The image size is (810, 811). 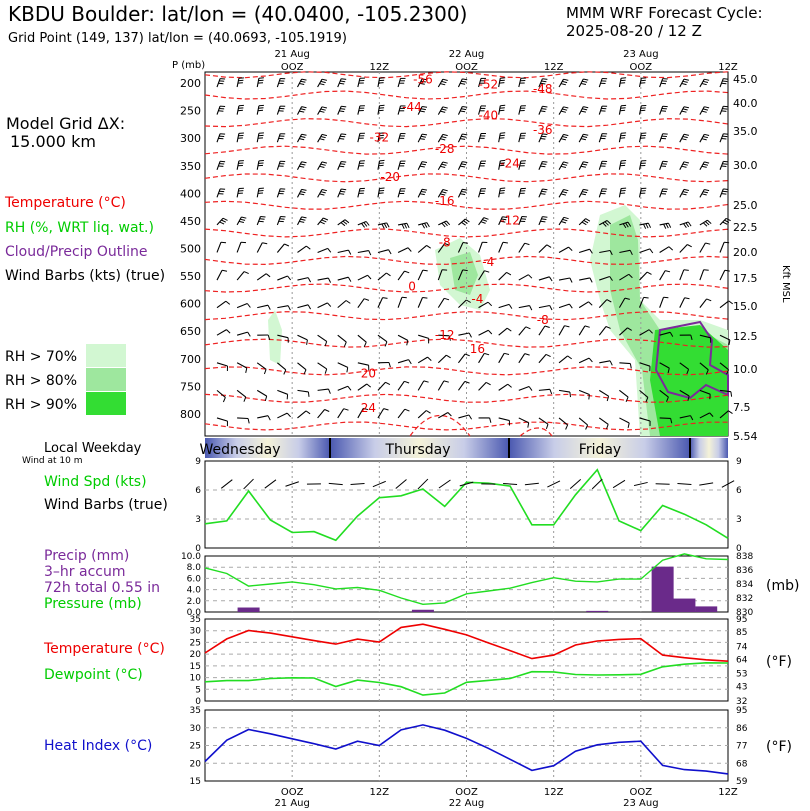 What do you see at coordinates (198, 702) in the screenshot?
I see `temp-panel-ytick-0: 0` at bounding box center [198, 702].